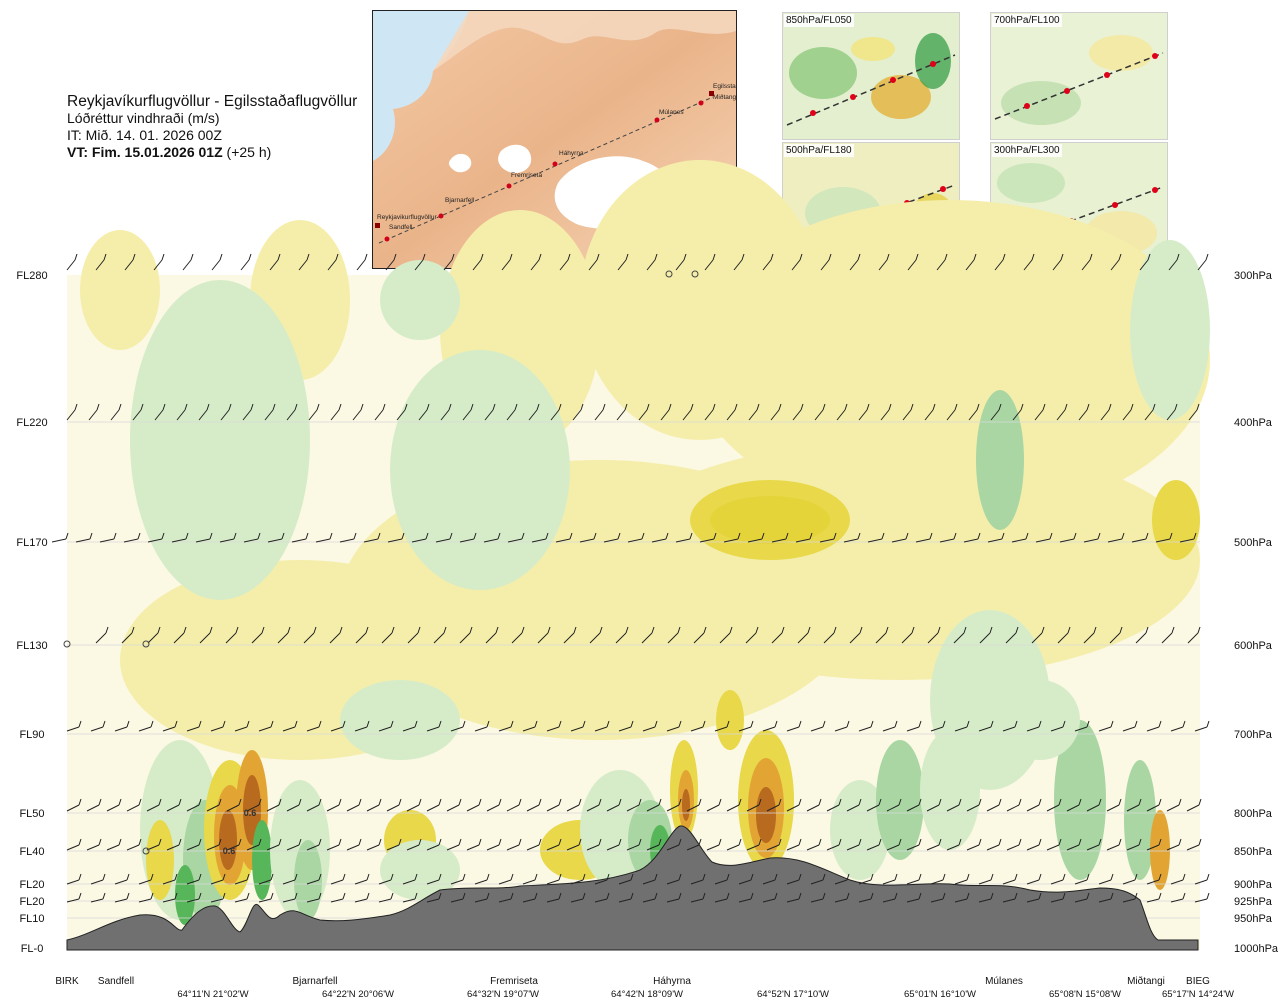 The height and width of the screenshot is (1005, 1280). What do you see at coordinates (1253, 423) in the screenshot?
I see `pressure-level-label: 400hPa` at bounding box center [1253, 423].